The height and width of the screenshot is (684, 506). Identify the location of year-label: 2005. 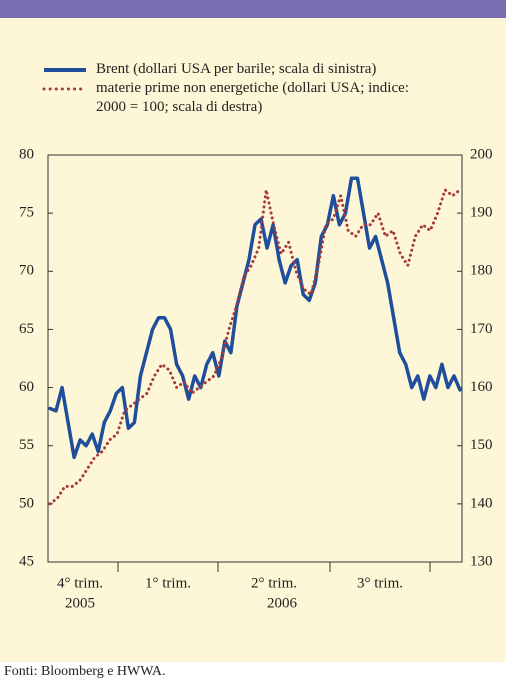
(80, 603).